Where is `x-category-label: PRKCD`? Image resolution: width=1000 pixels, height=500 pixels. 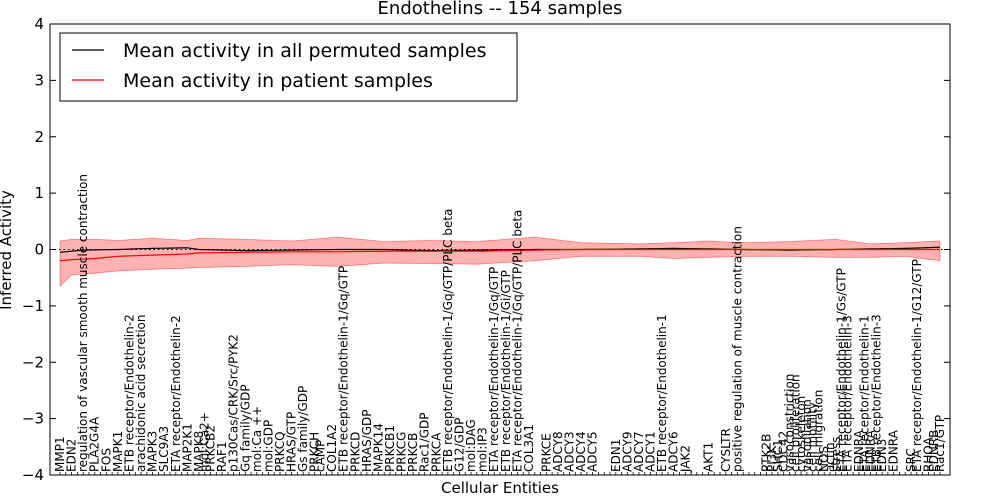 x-category-label: PRKCD is located at coordinates (355, 452).